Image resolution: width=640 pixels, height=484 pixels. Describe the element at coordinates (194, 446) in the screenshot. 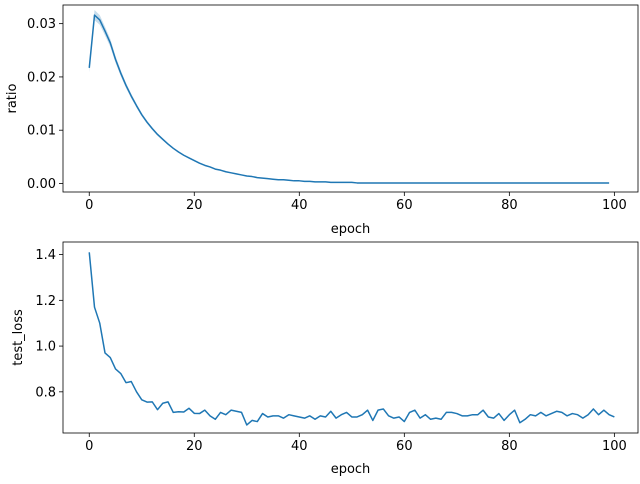

I see `test-loss-x-tick-label: 20` at that location.